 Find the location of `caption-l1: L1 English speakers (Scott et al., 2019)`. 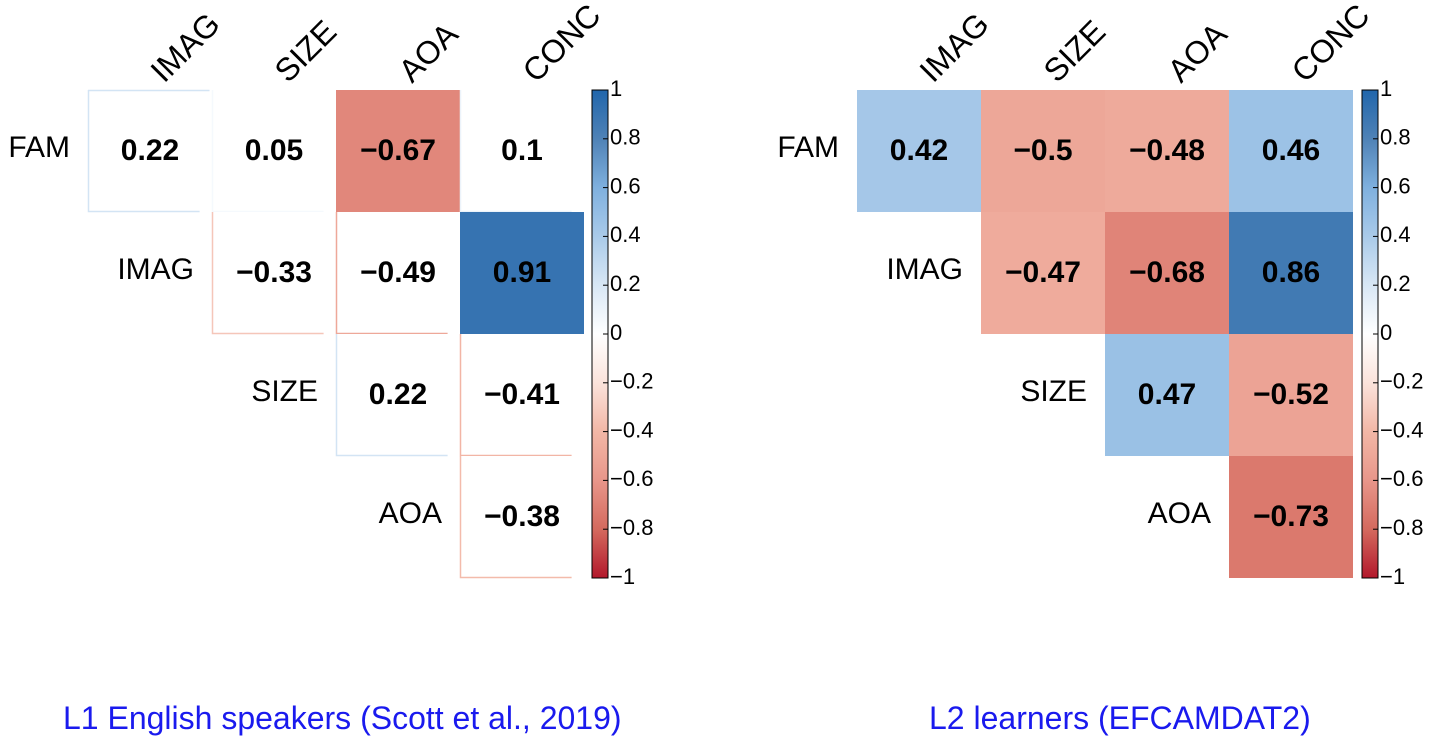

caption-l1: L1 English speakers (Scott et al., 2019) is located at coordinates (342, 718).